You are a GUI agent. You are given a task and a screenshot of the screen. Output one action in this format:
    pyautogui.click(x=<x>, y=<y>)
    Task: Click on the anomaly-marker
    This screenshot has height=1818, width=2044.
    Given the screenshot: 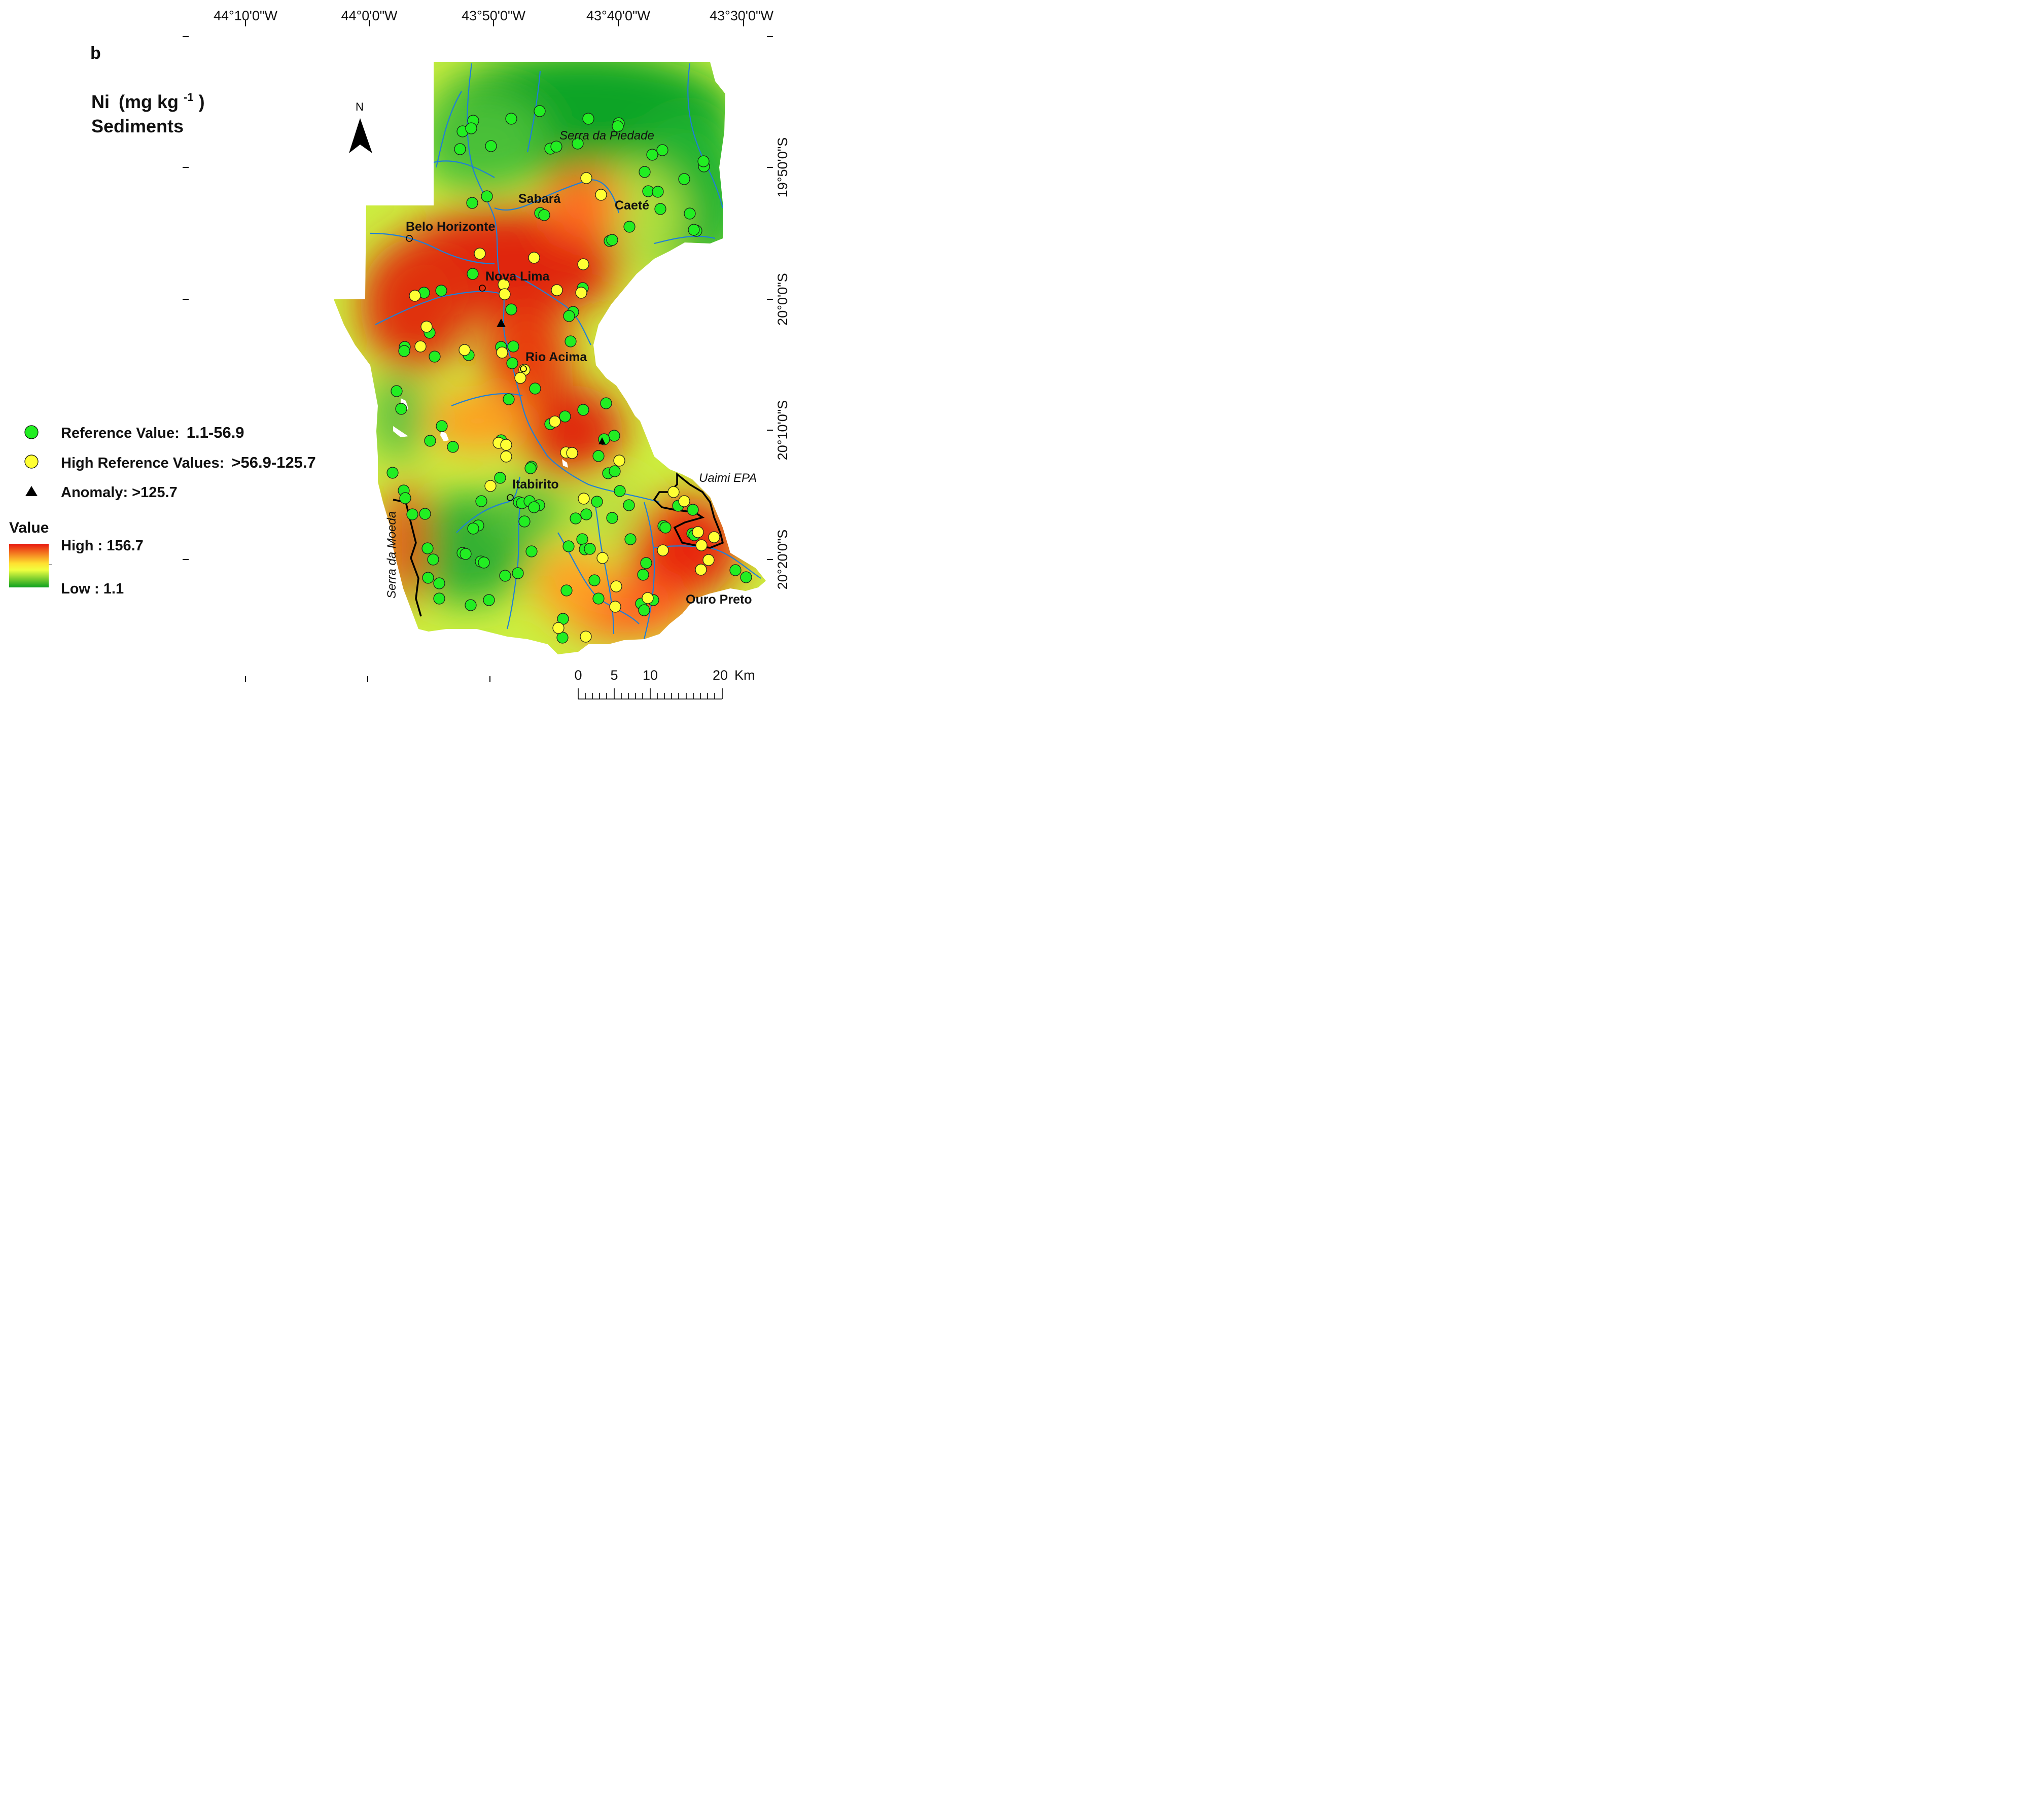 What is the action you would take?
    pyautogui.click(x=501, y=323)
    